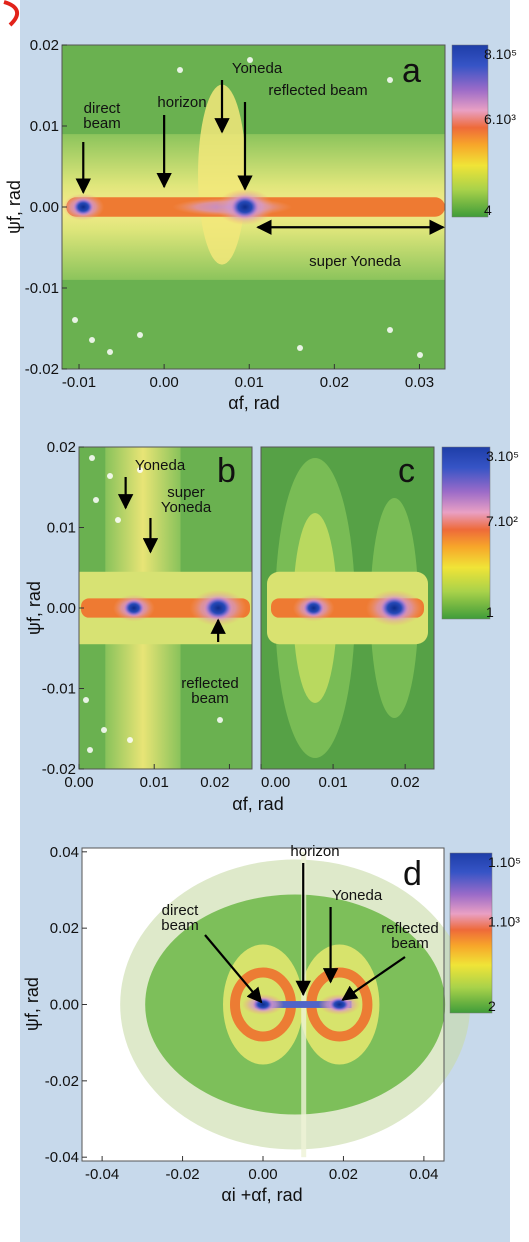 This screenshot has width=529, height=1242. I want to click on panel-c-feature-reflected-beam, so click(394, 608).